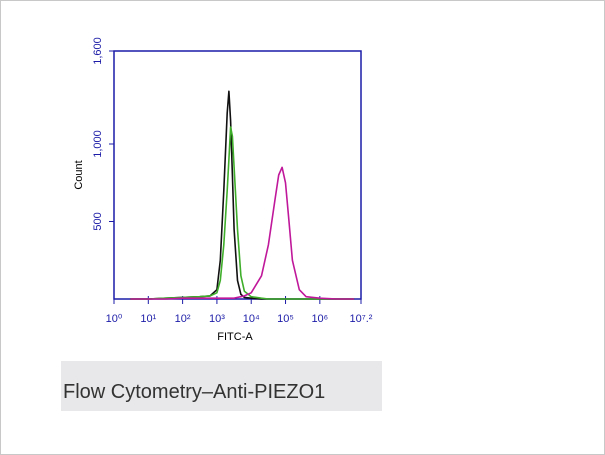  Describe the element at coordinates (183, 319) in the screenshot. I see `x-tick-label: 10²` at that location.